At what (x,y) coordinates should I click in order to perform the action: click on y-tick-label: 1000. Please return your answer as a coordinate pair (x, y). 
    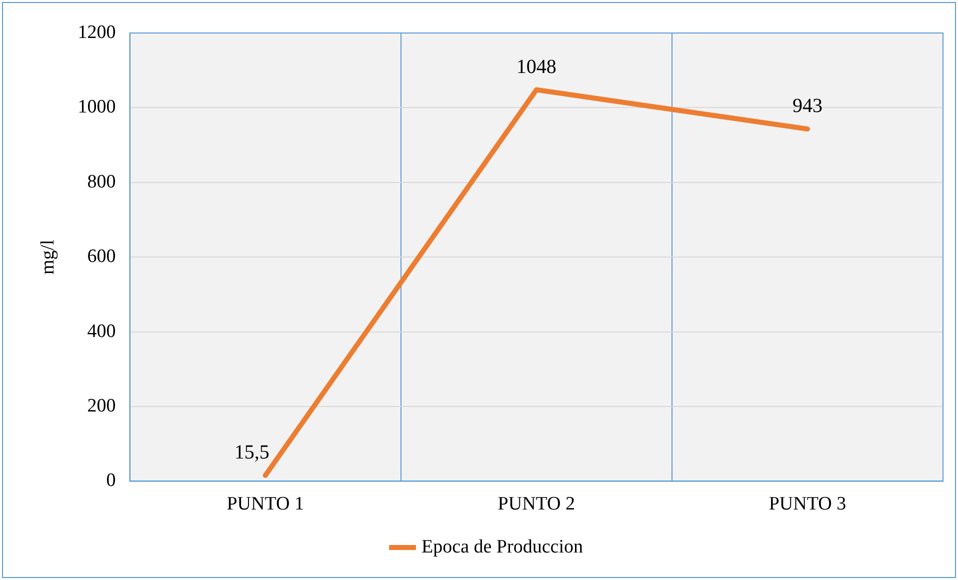
    Looking at the image, I should click on (97, 107).